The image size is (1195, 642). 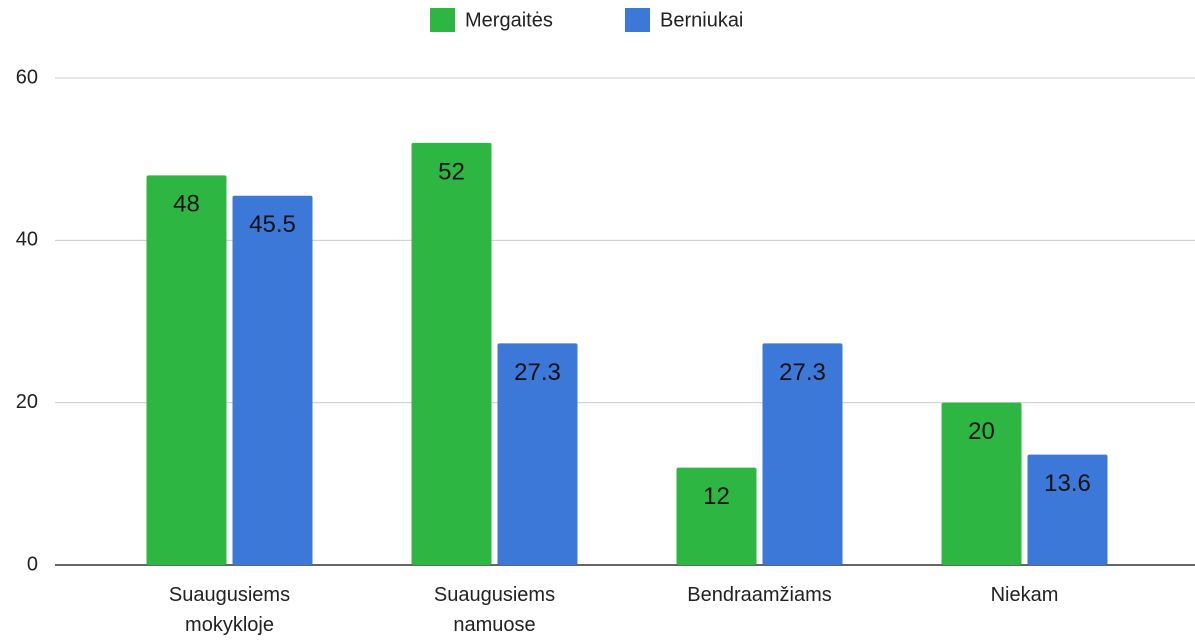 I want to click on legend-label: Berniukai, so click(x=701, y=20).